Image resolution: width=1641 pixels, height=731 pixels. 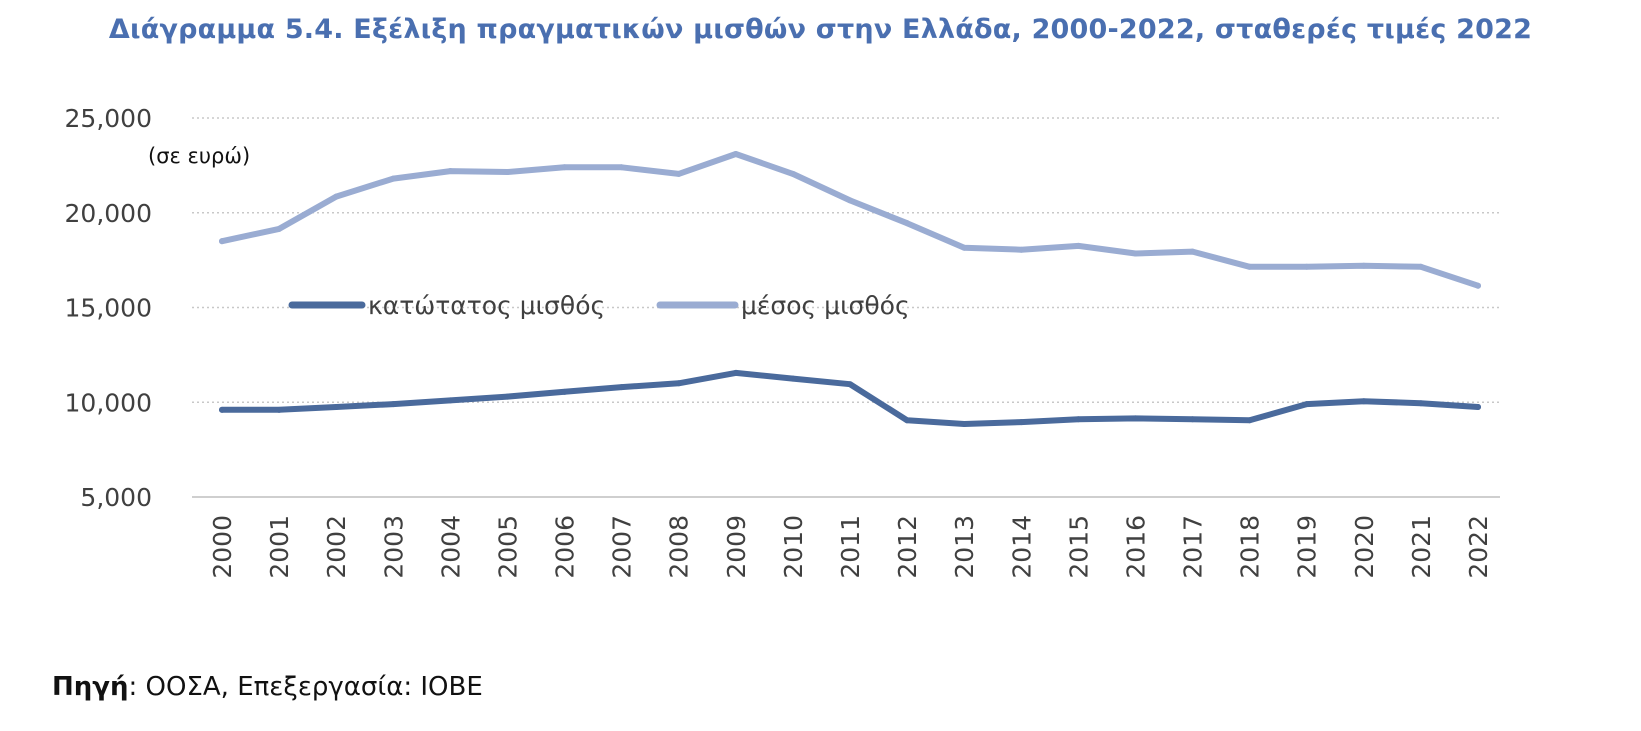 What do you see at coordinates (450, 547) in the screenshot?
I see `x-tick-label: 2004` at bounding box center [450, 547].